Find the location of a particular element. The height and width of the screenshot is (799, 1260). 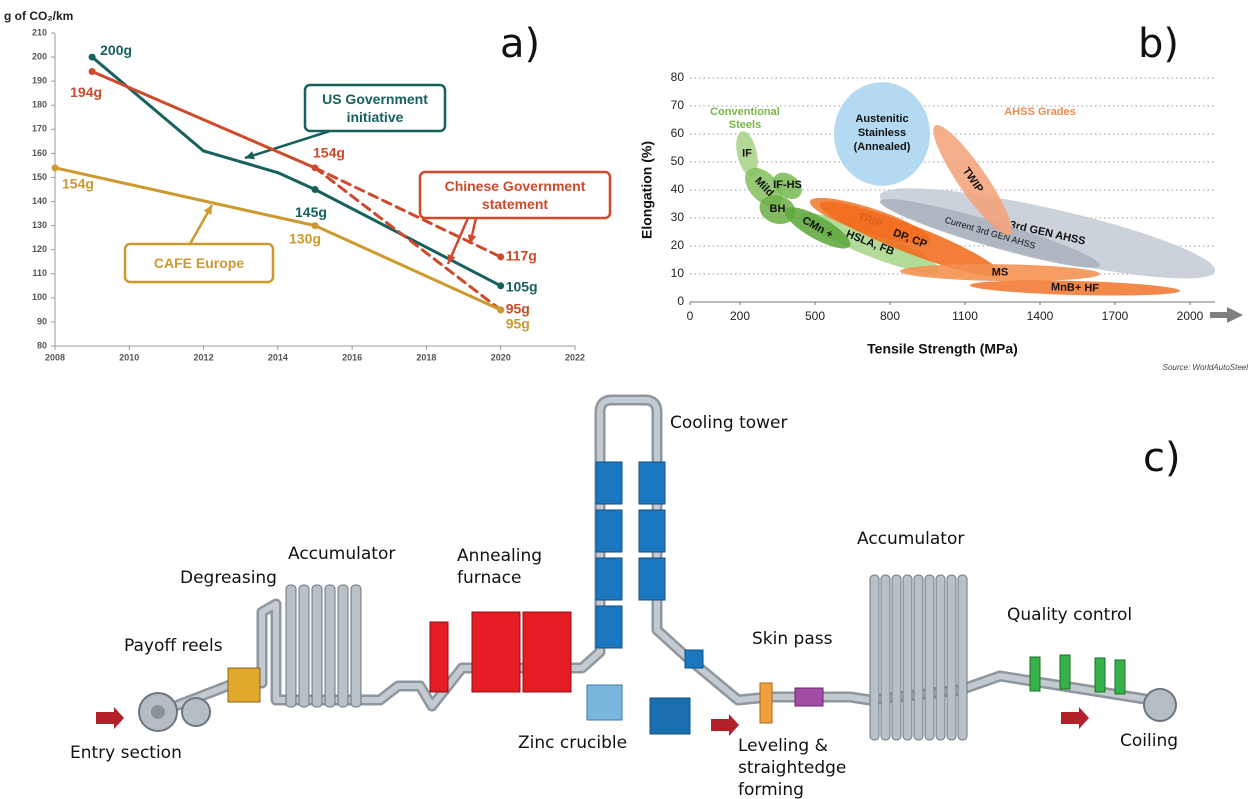

process-label: Coiling is located at coordinates (1149, 741).